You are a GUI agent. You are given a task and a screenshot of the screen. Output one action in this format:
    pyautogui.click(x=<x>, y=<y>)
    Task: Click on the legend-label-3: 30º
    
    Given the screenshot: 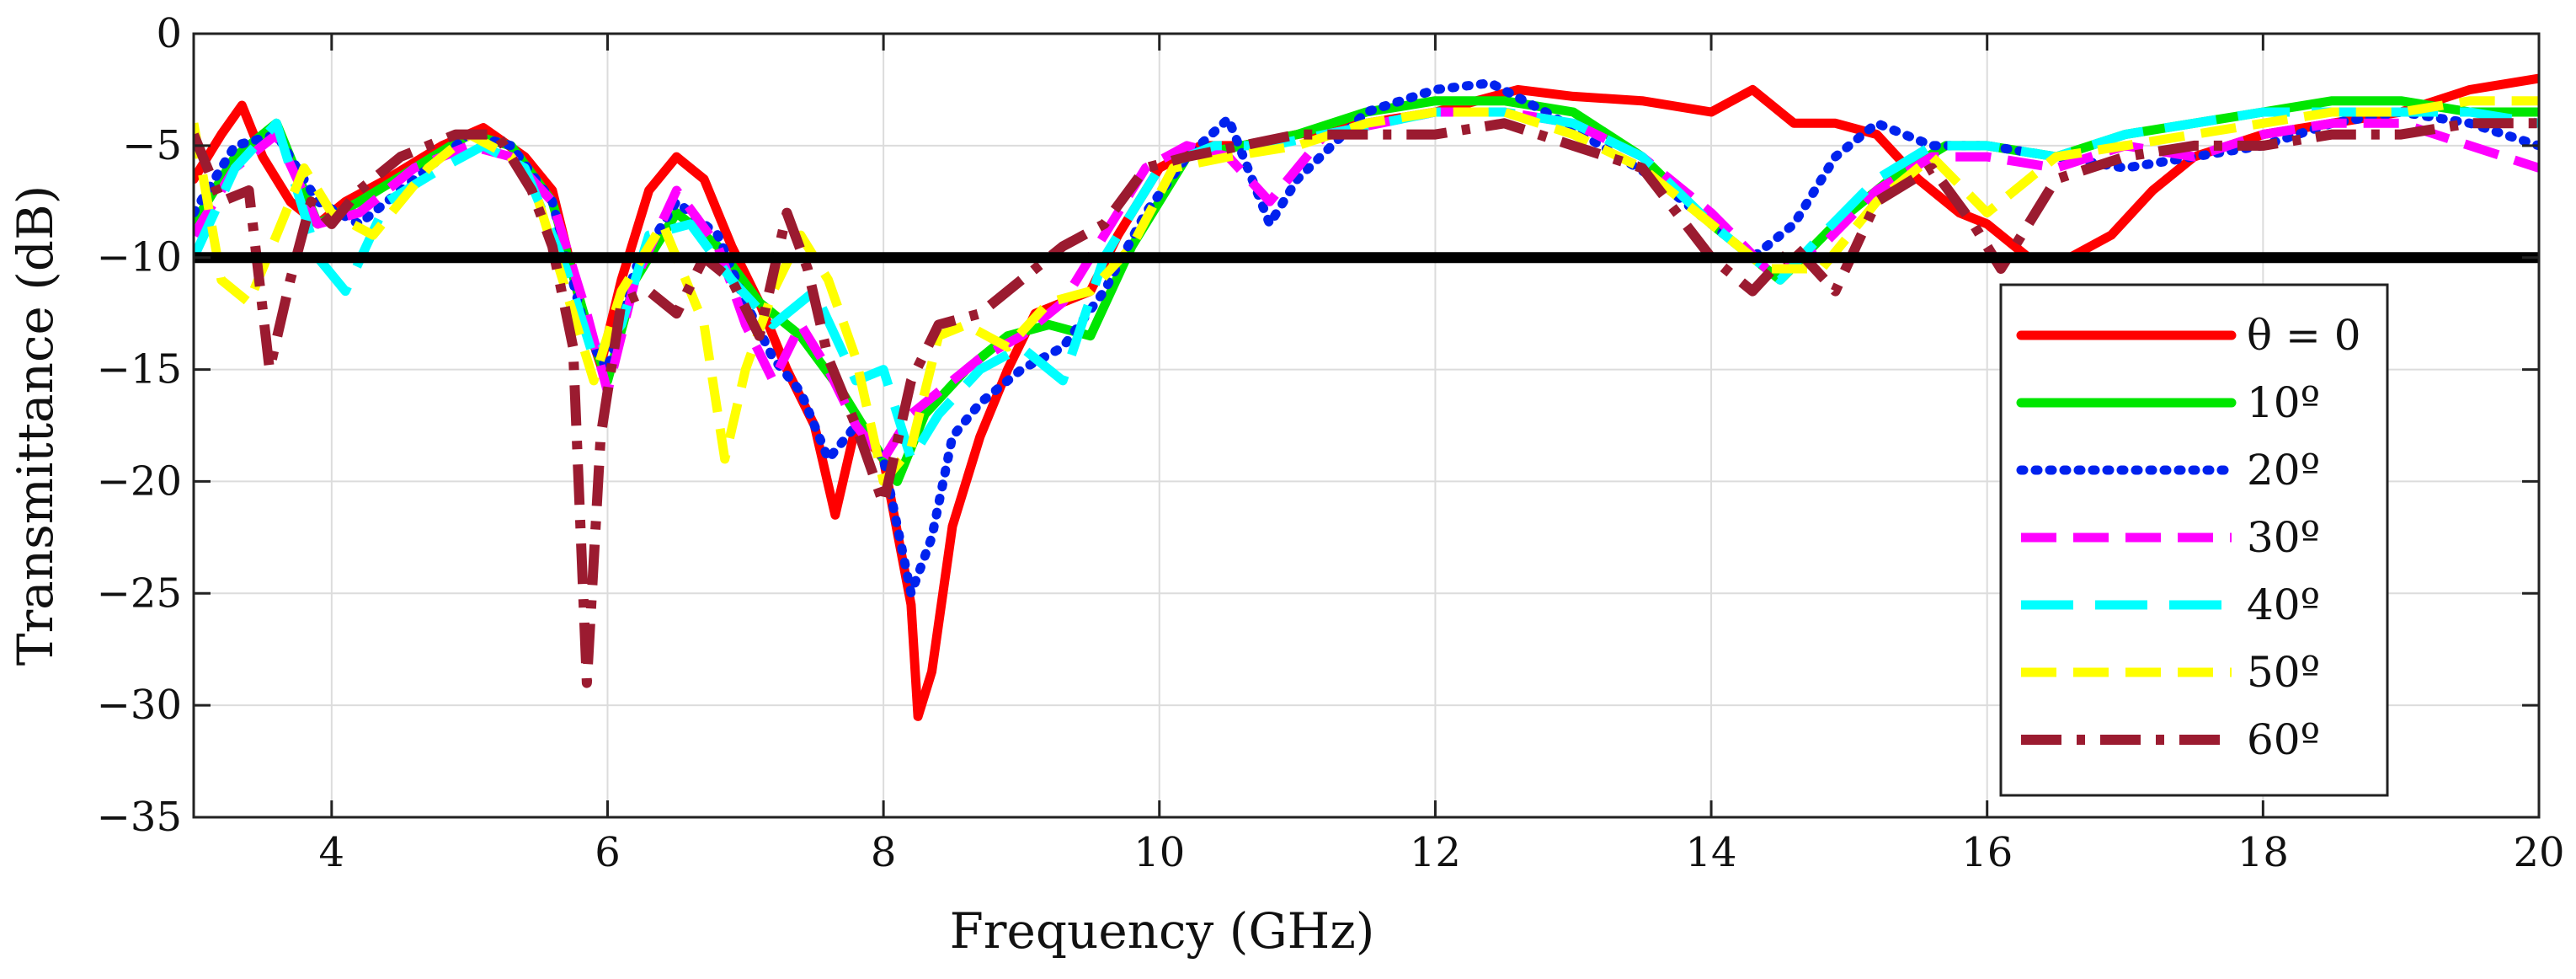 What is the action you would take?
    pyautogui.click(x=2283, y=537)
    